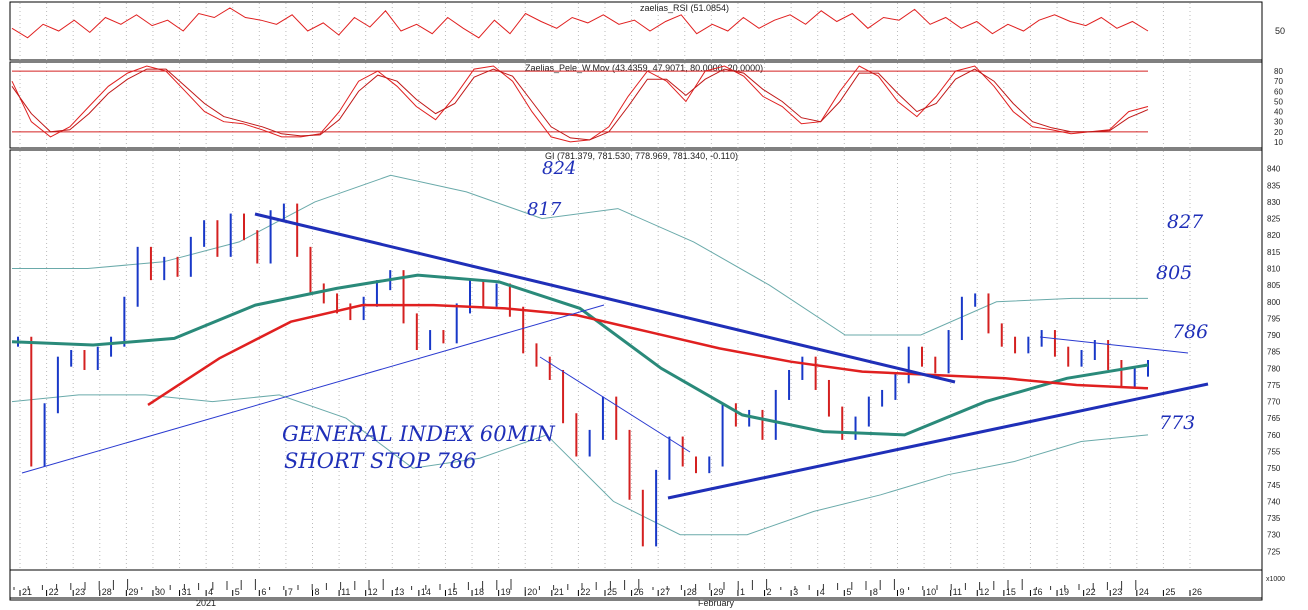 The image size is (1308, 610). I want to click on ma-slow-line, so click(648, 354).